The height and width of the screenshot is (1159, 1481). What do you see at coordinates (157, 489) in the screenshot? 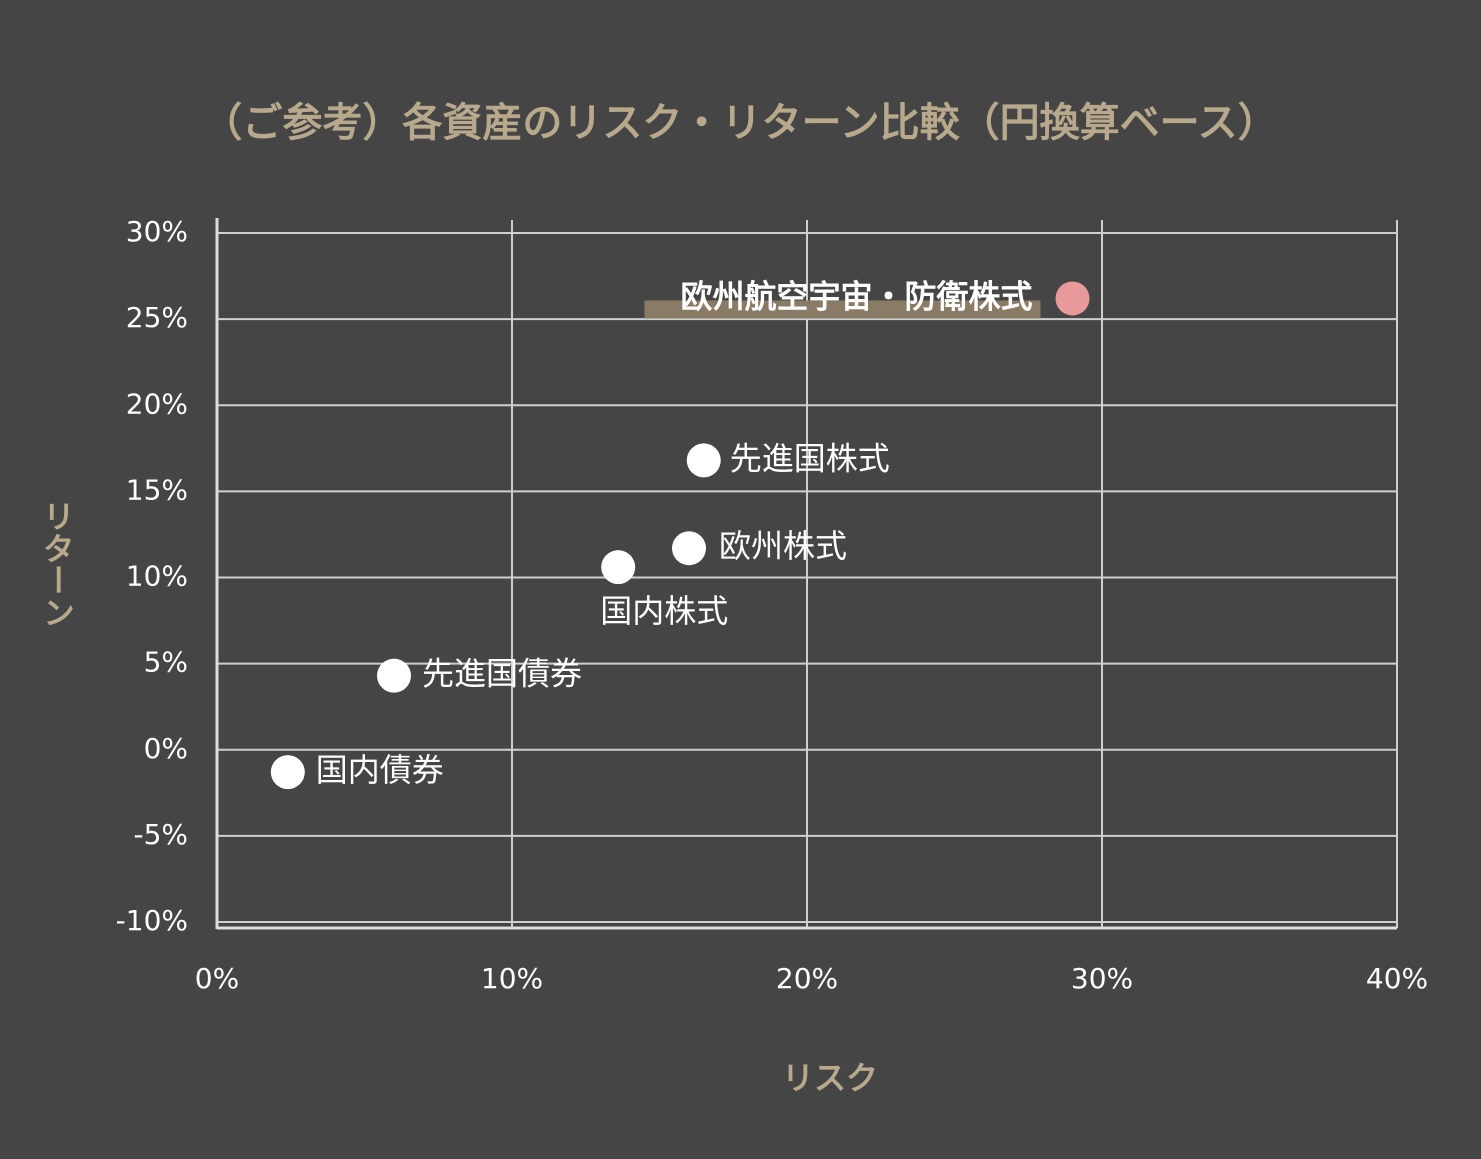
I see `y-tick-label: 15%` at bounding box center [157, 489].